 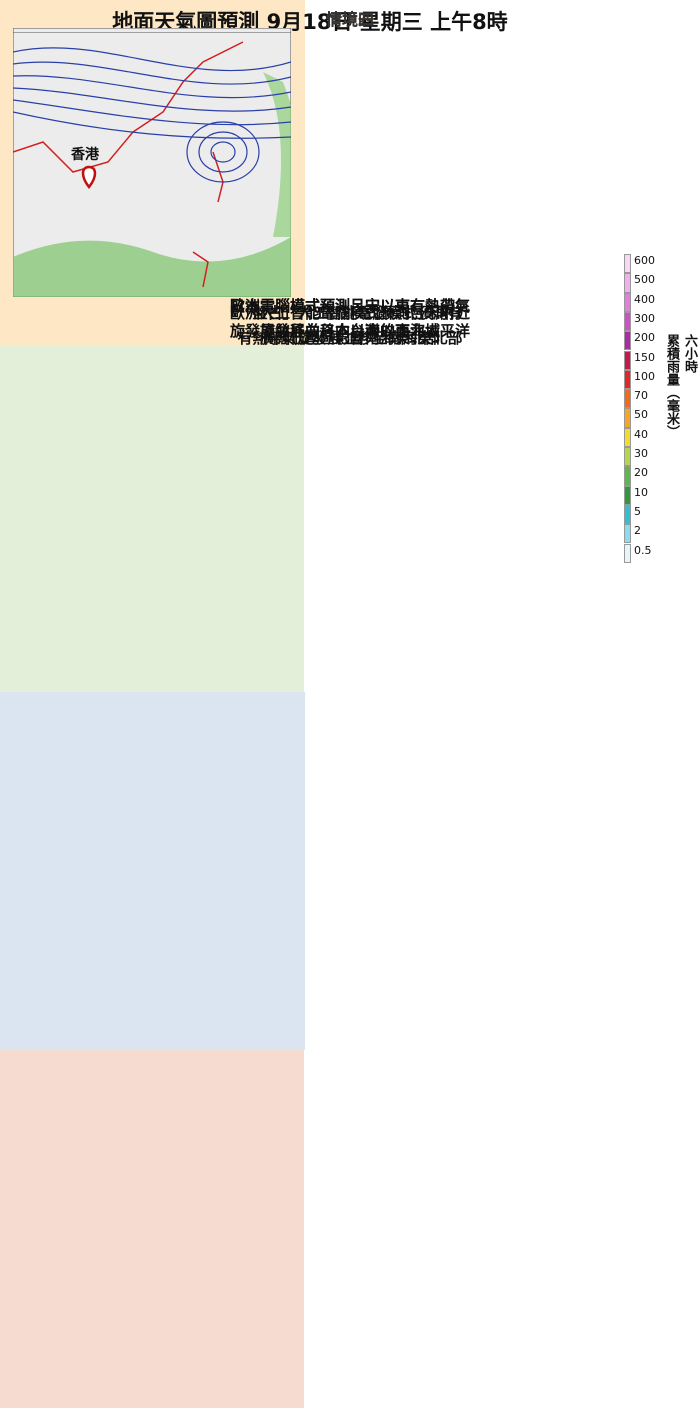 I want to click on legend-value: 2, so click(x=637, y=531).